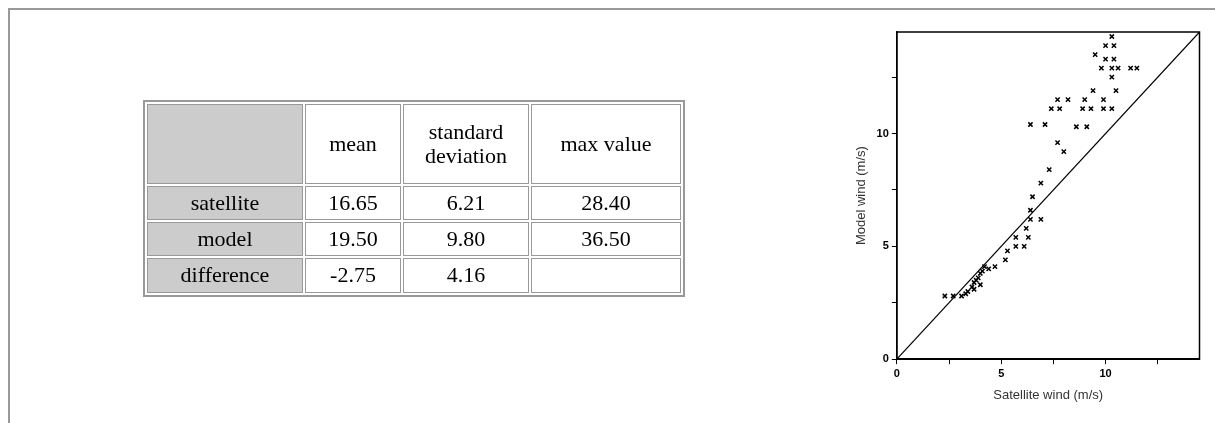  Describe the element at coordinates (466, 239) in the screenshot. I see `text: 9.80` at that location.